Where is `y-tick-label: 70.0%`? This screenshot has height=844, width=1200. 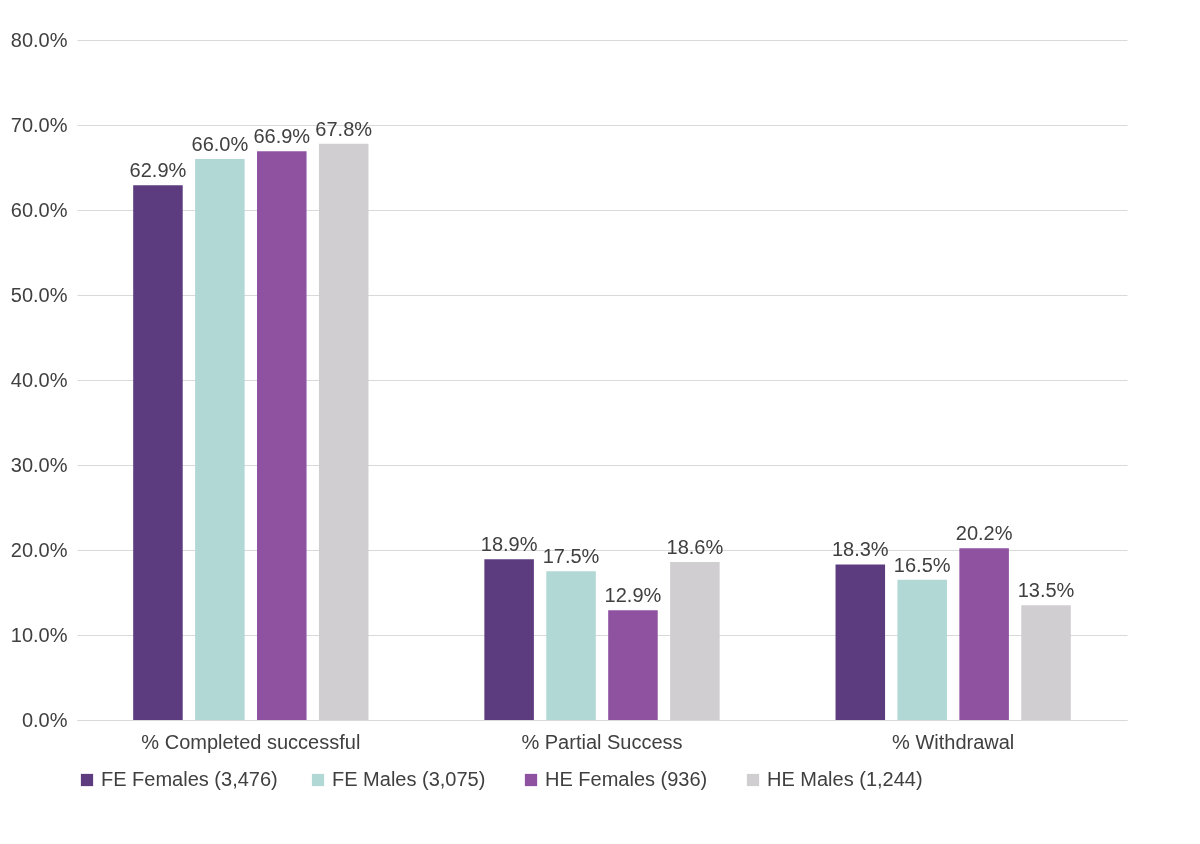 y-tick-label: 70.0% is located at coordinates (39, 124).